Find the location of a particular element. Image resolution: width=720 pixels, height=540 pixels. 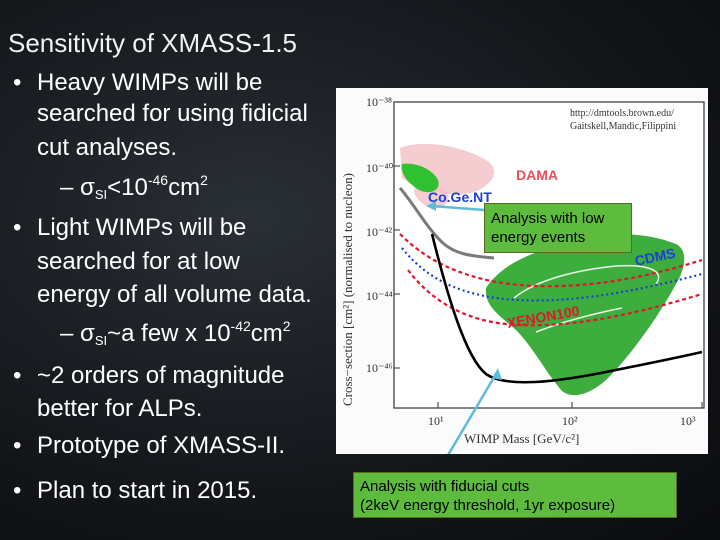

bullet-text: Heavy WIMPs will be is located at coordinates (150, 82).